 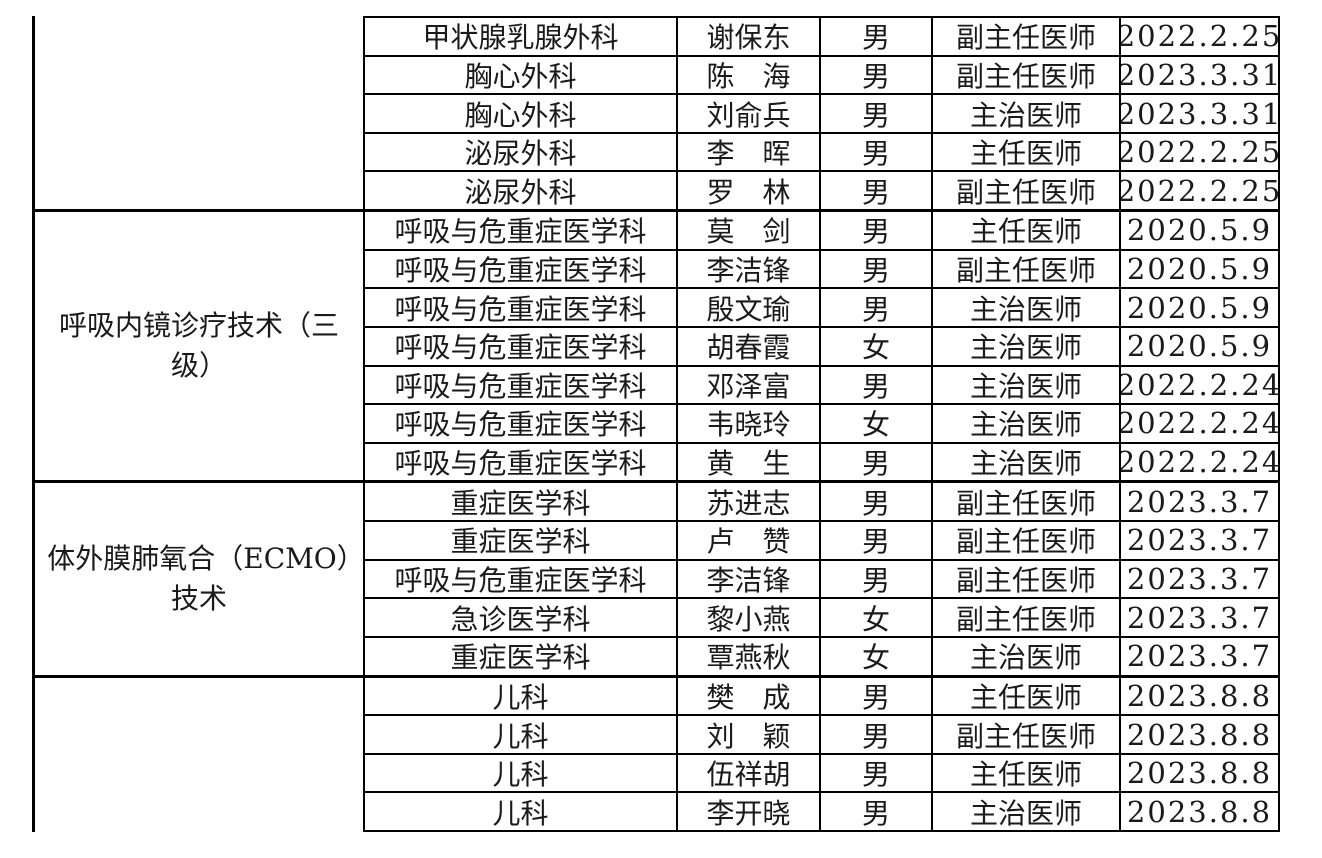 What do you see at coordinates (749, 656) in the screenshot?
I see `name-cell: 覃燕秋` at bounding box center [749, 656].